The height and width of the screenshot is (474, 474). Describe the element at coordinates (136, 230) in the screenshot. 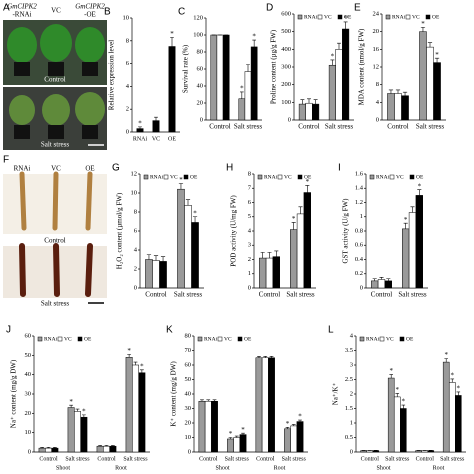

I see `y-tick-label: 6` at that location.